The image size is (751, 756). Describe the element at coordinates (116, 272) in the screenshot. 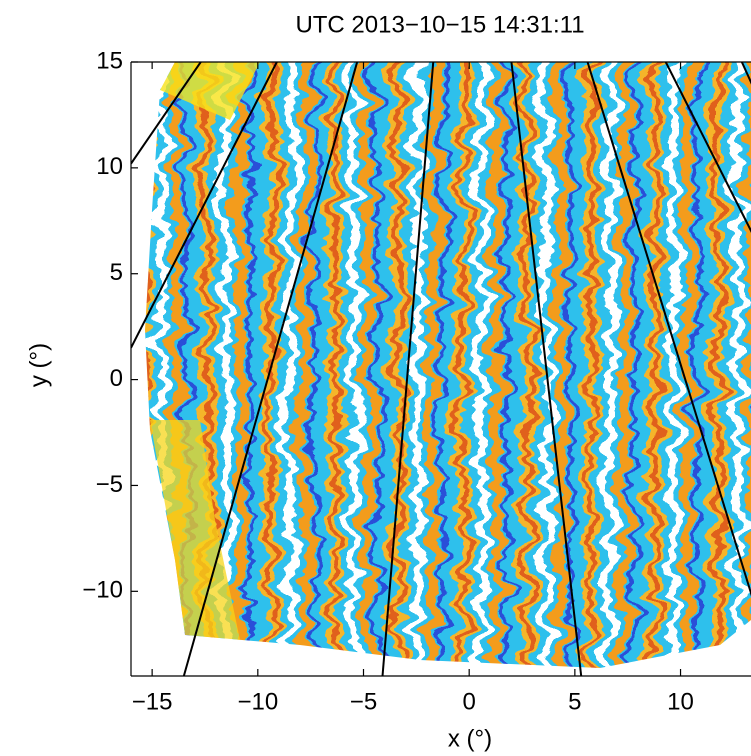

I see `y-tick-label: 5` at that location.